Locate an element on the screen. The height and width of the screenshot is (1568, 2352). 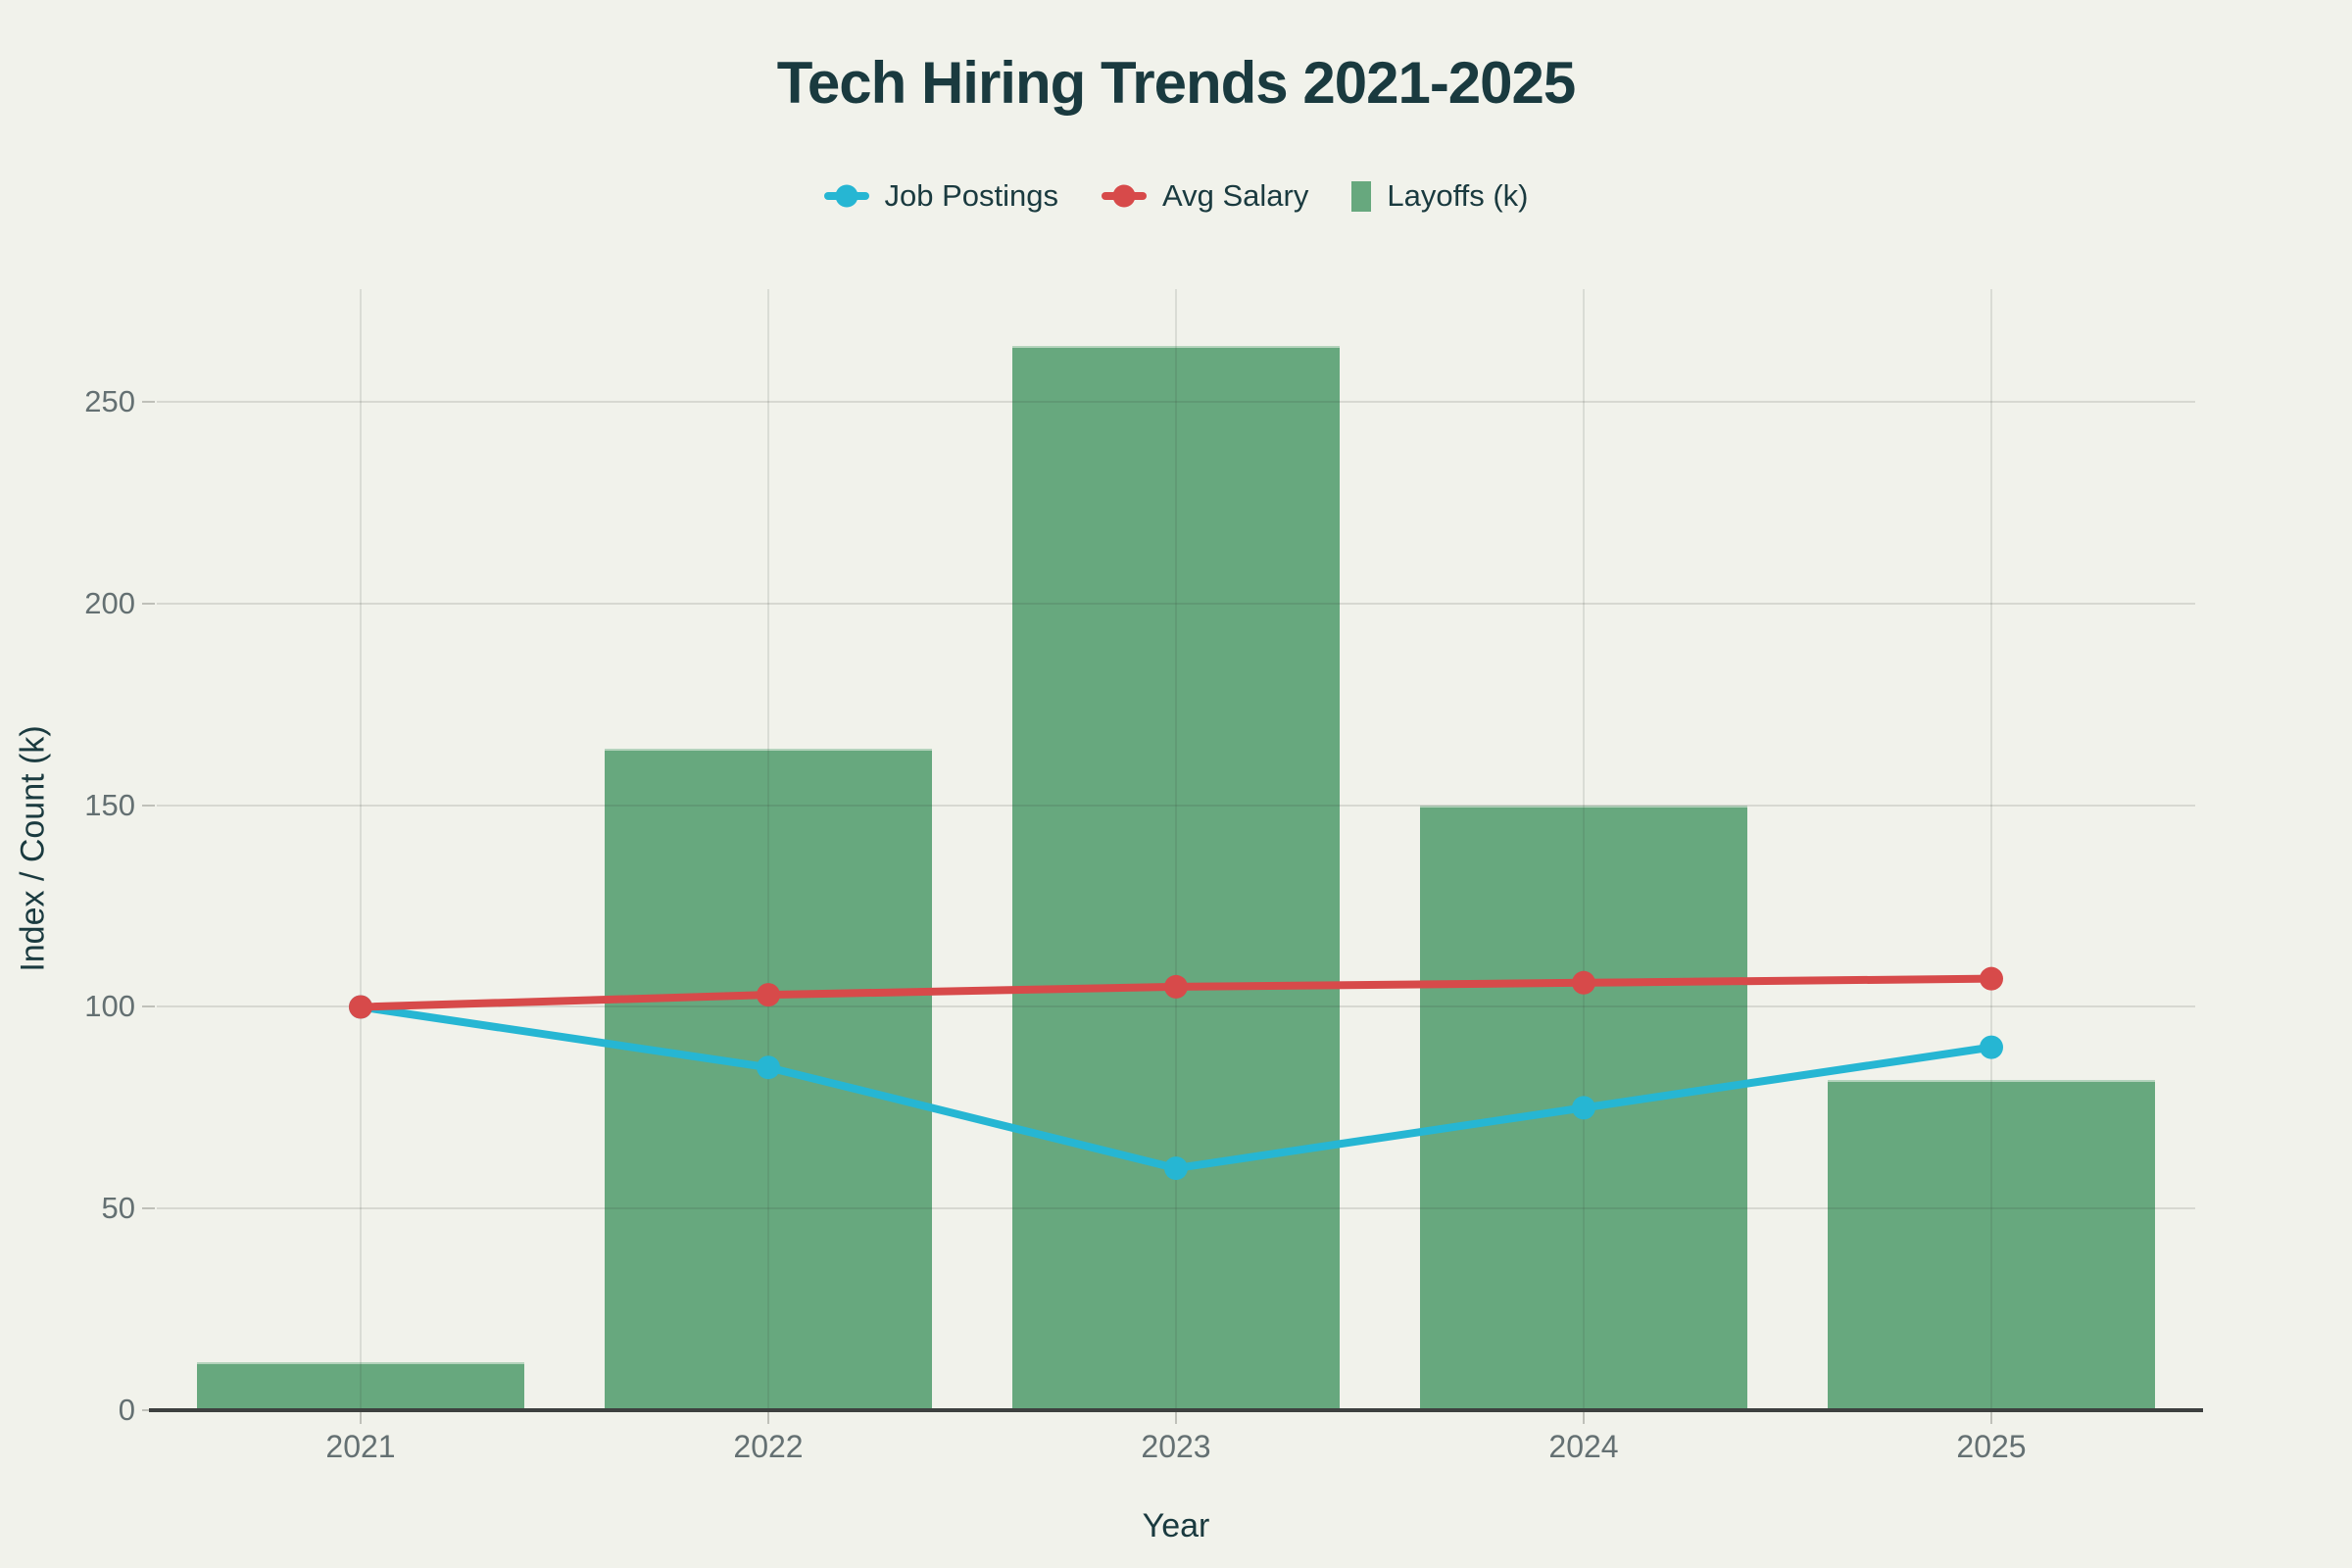
gridline-x-2023 is located at coordinates (1176, 849).